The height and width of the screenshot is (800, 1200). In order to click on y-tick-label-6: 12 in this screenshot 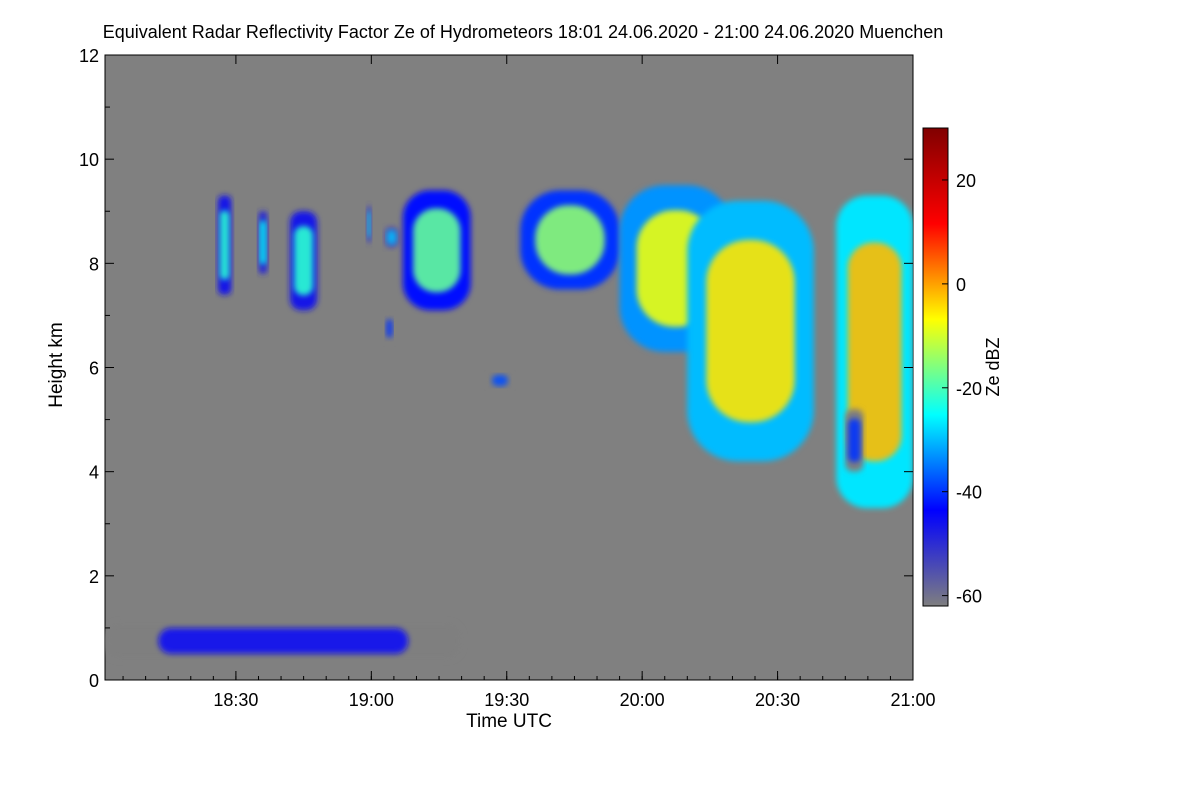, I will do `click(89, 56)`.